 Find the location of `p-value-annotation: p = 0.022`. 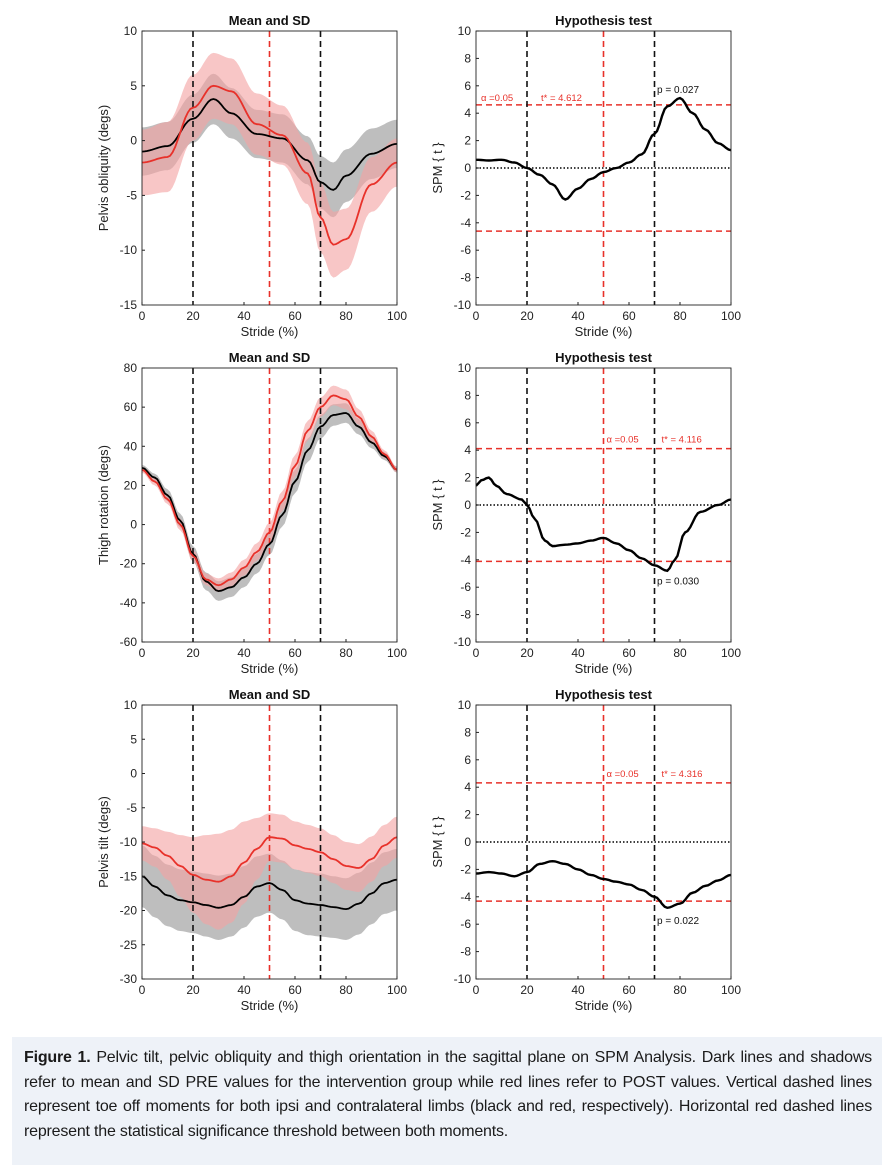

p-value-annotation: p = 0.022 is located at coordinates (678, 921).